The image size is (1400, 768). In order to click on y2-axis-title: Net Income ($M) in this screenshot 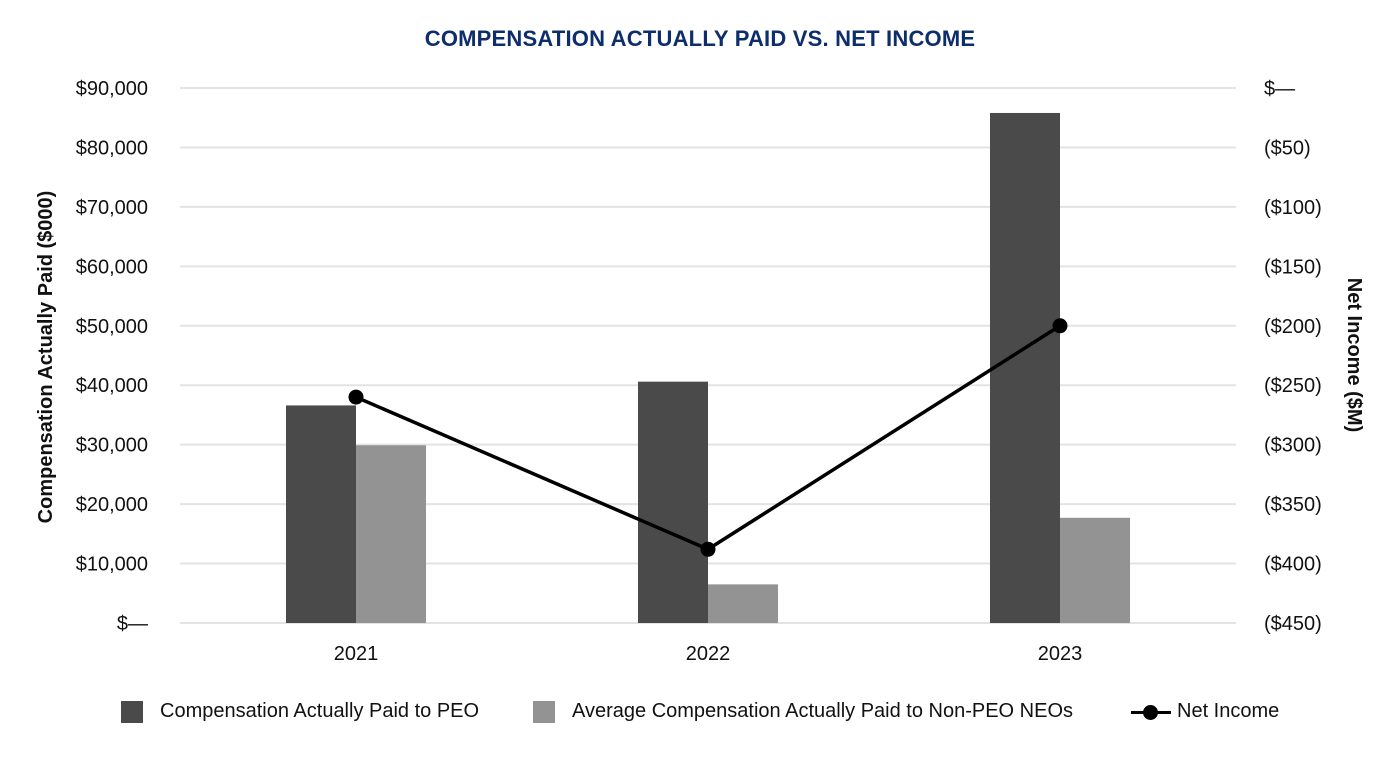, I will do `click(1354, 355)`.